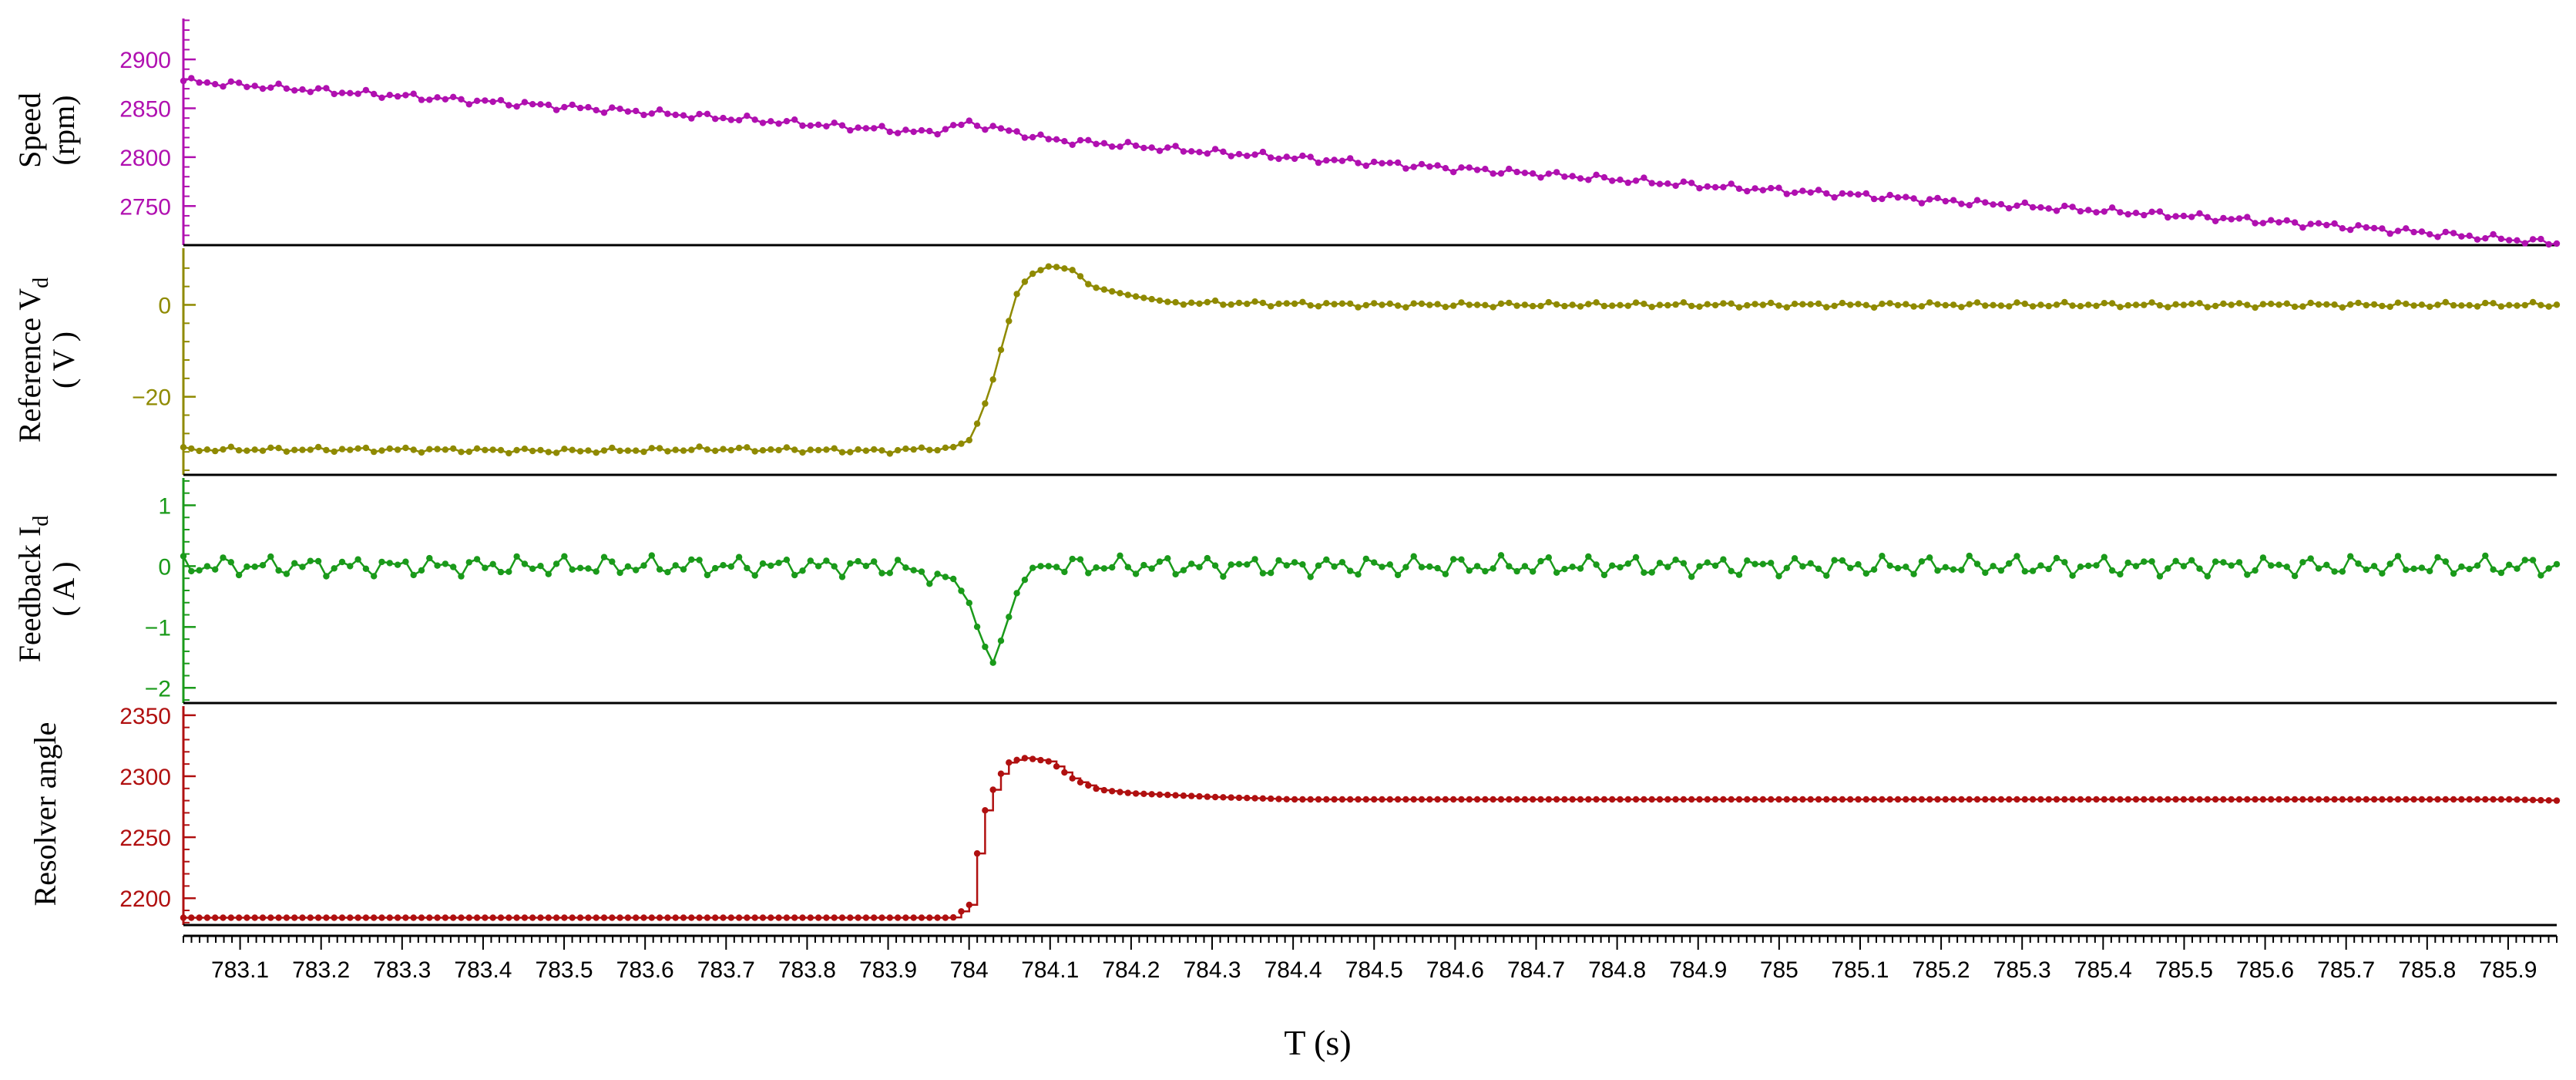  I want to click on y-axis-title-subscript: d, so click(41, 521).